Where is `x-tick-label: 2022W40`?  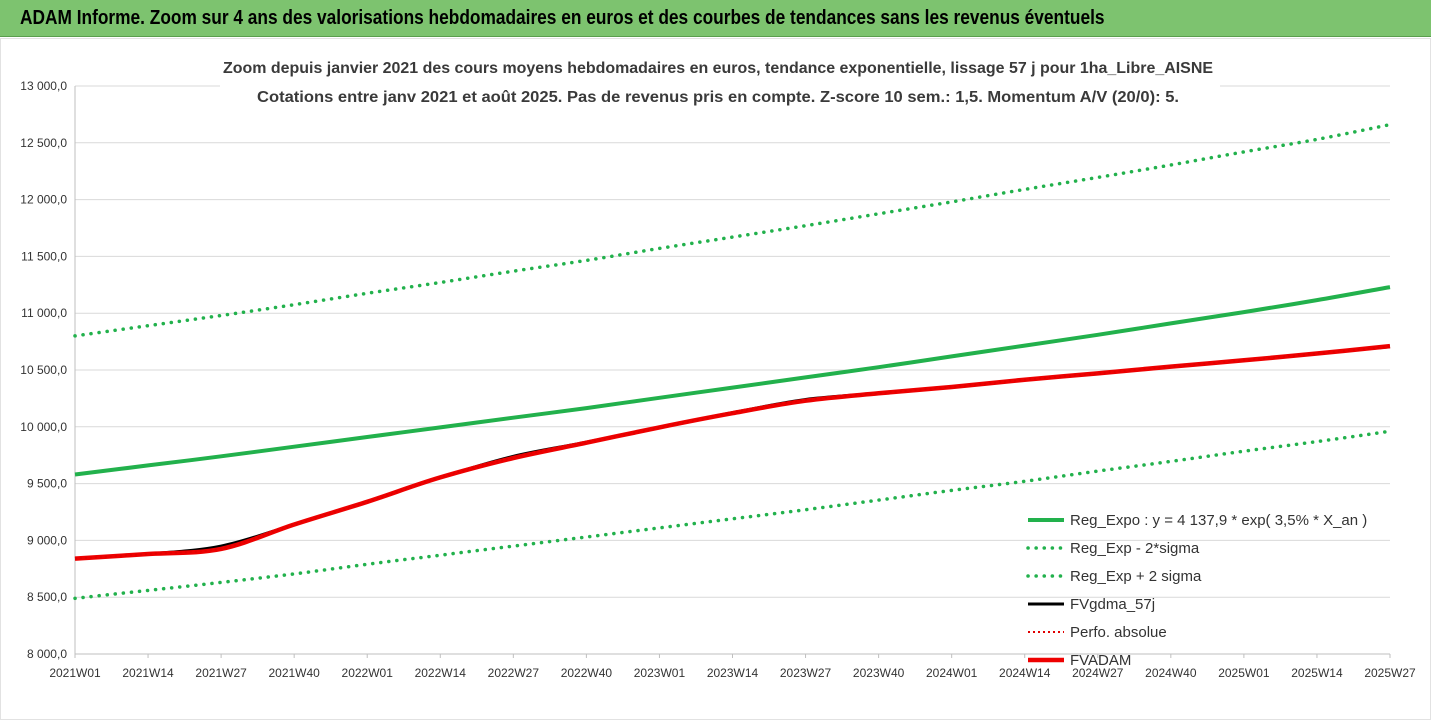
x-tick-label: 2022W40 is located at coordinates (587, 673).